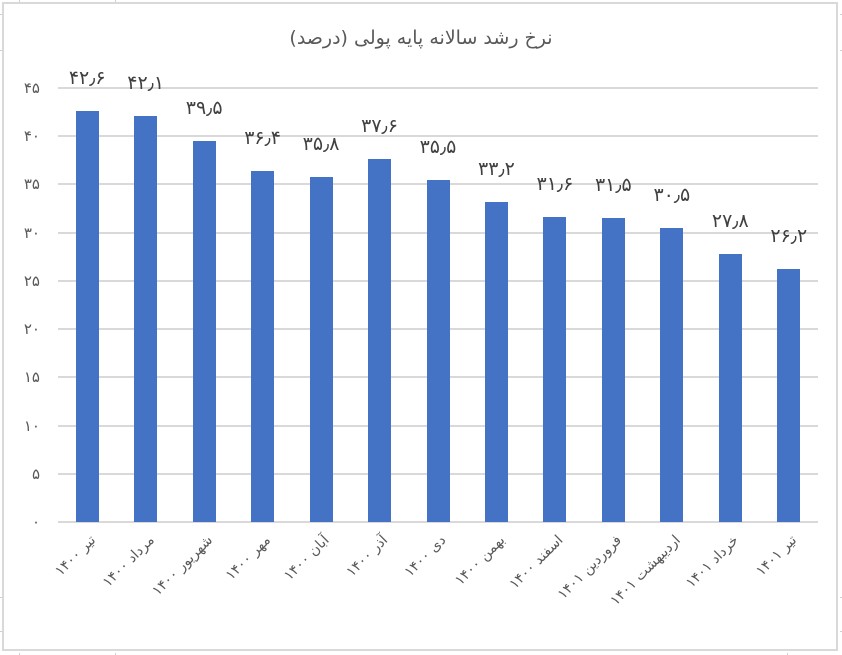 Image resolution: width=842 pixels, height=655 pixels. I want to click on y-tick-label: ۲۵, so click(31, 280).